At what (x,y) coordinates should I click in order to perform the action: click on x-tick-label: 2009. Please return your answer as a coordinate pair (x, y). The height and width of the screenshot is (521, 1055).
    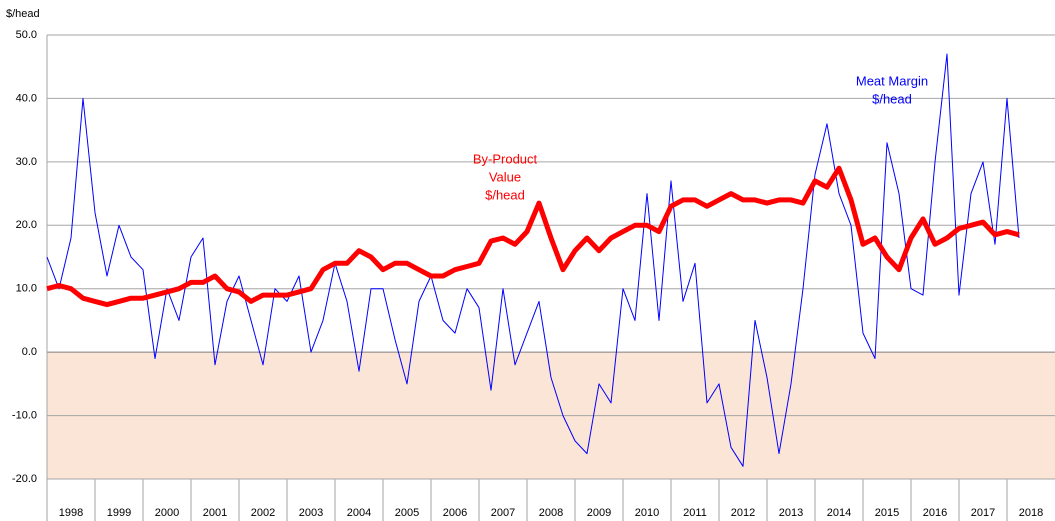
    Looking at the image, I should click on (599, 513).